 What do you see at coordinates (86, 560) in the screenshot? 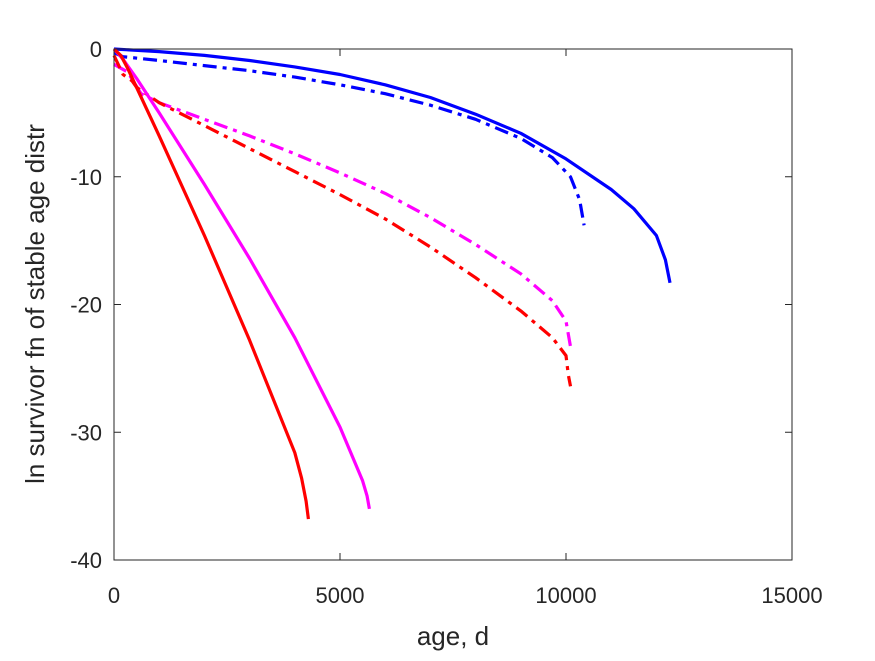
I see `y-tick-label: -40` at bounding box center [86, 560].